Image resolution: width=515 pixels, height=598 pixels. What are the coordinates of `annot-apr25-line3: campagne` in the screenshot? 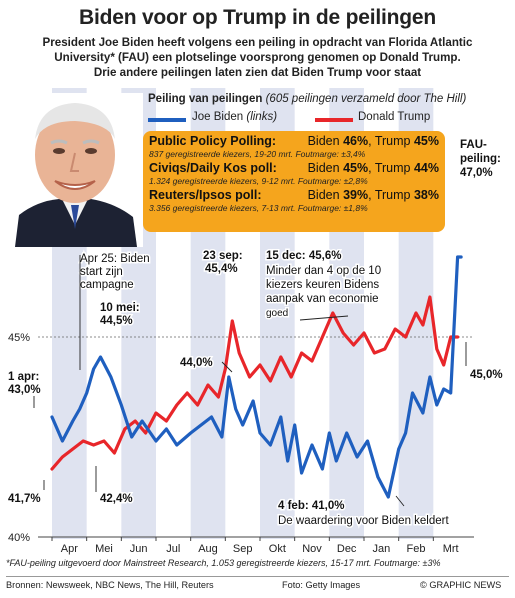 It's located at (107, 285).